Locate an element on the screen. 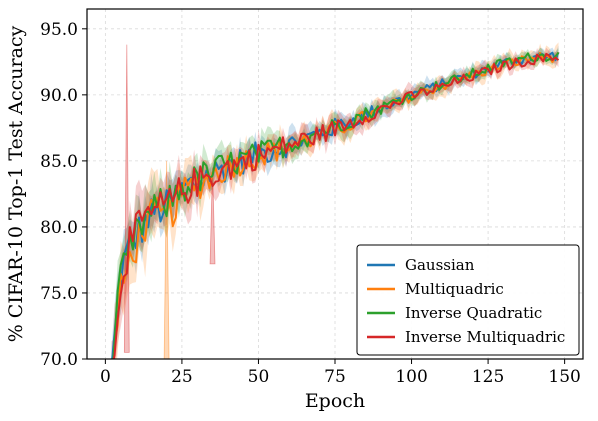  x-tick-label: 125 is located at coordinates (488, 377).